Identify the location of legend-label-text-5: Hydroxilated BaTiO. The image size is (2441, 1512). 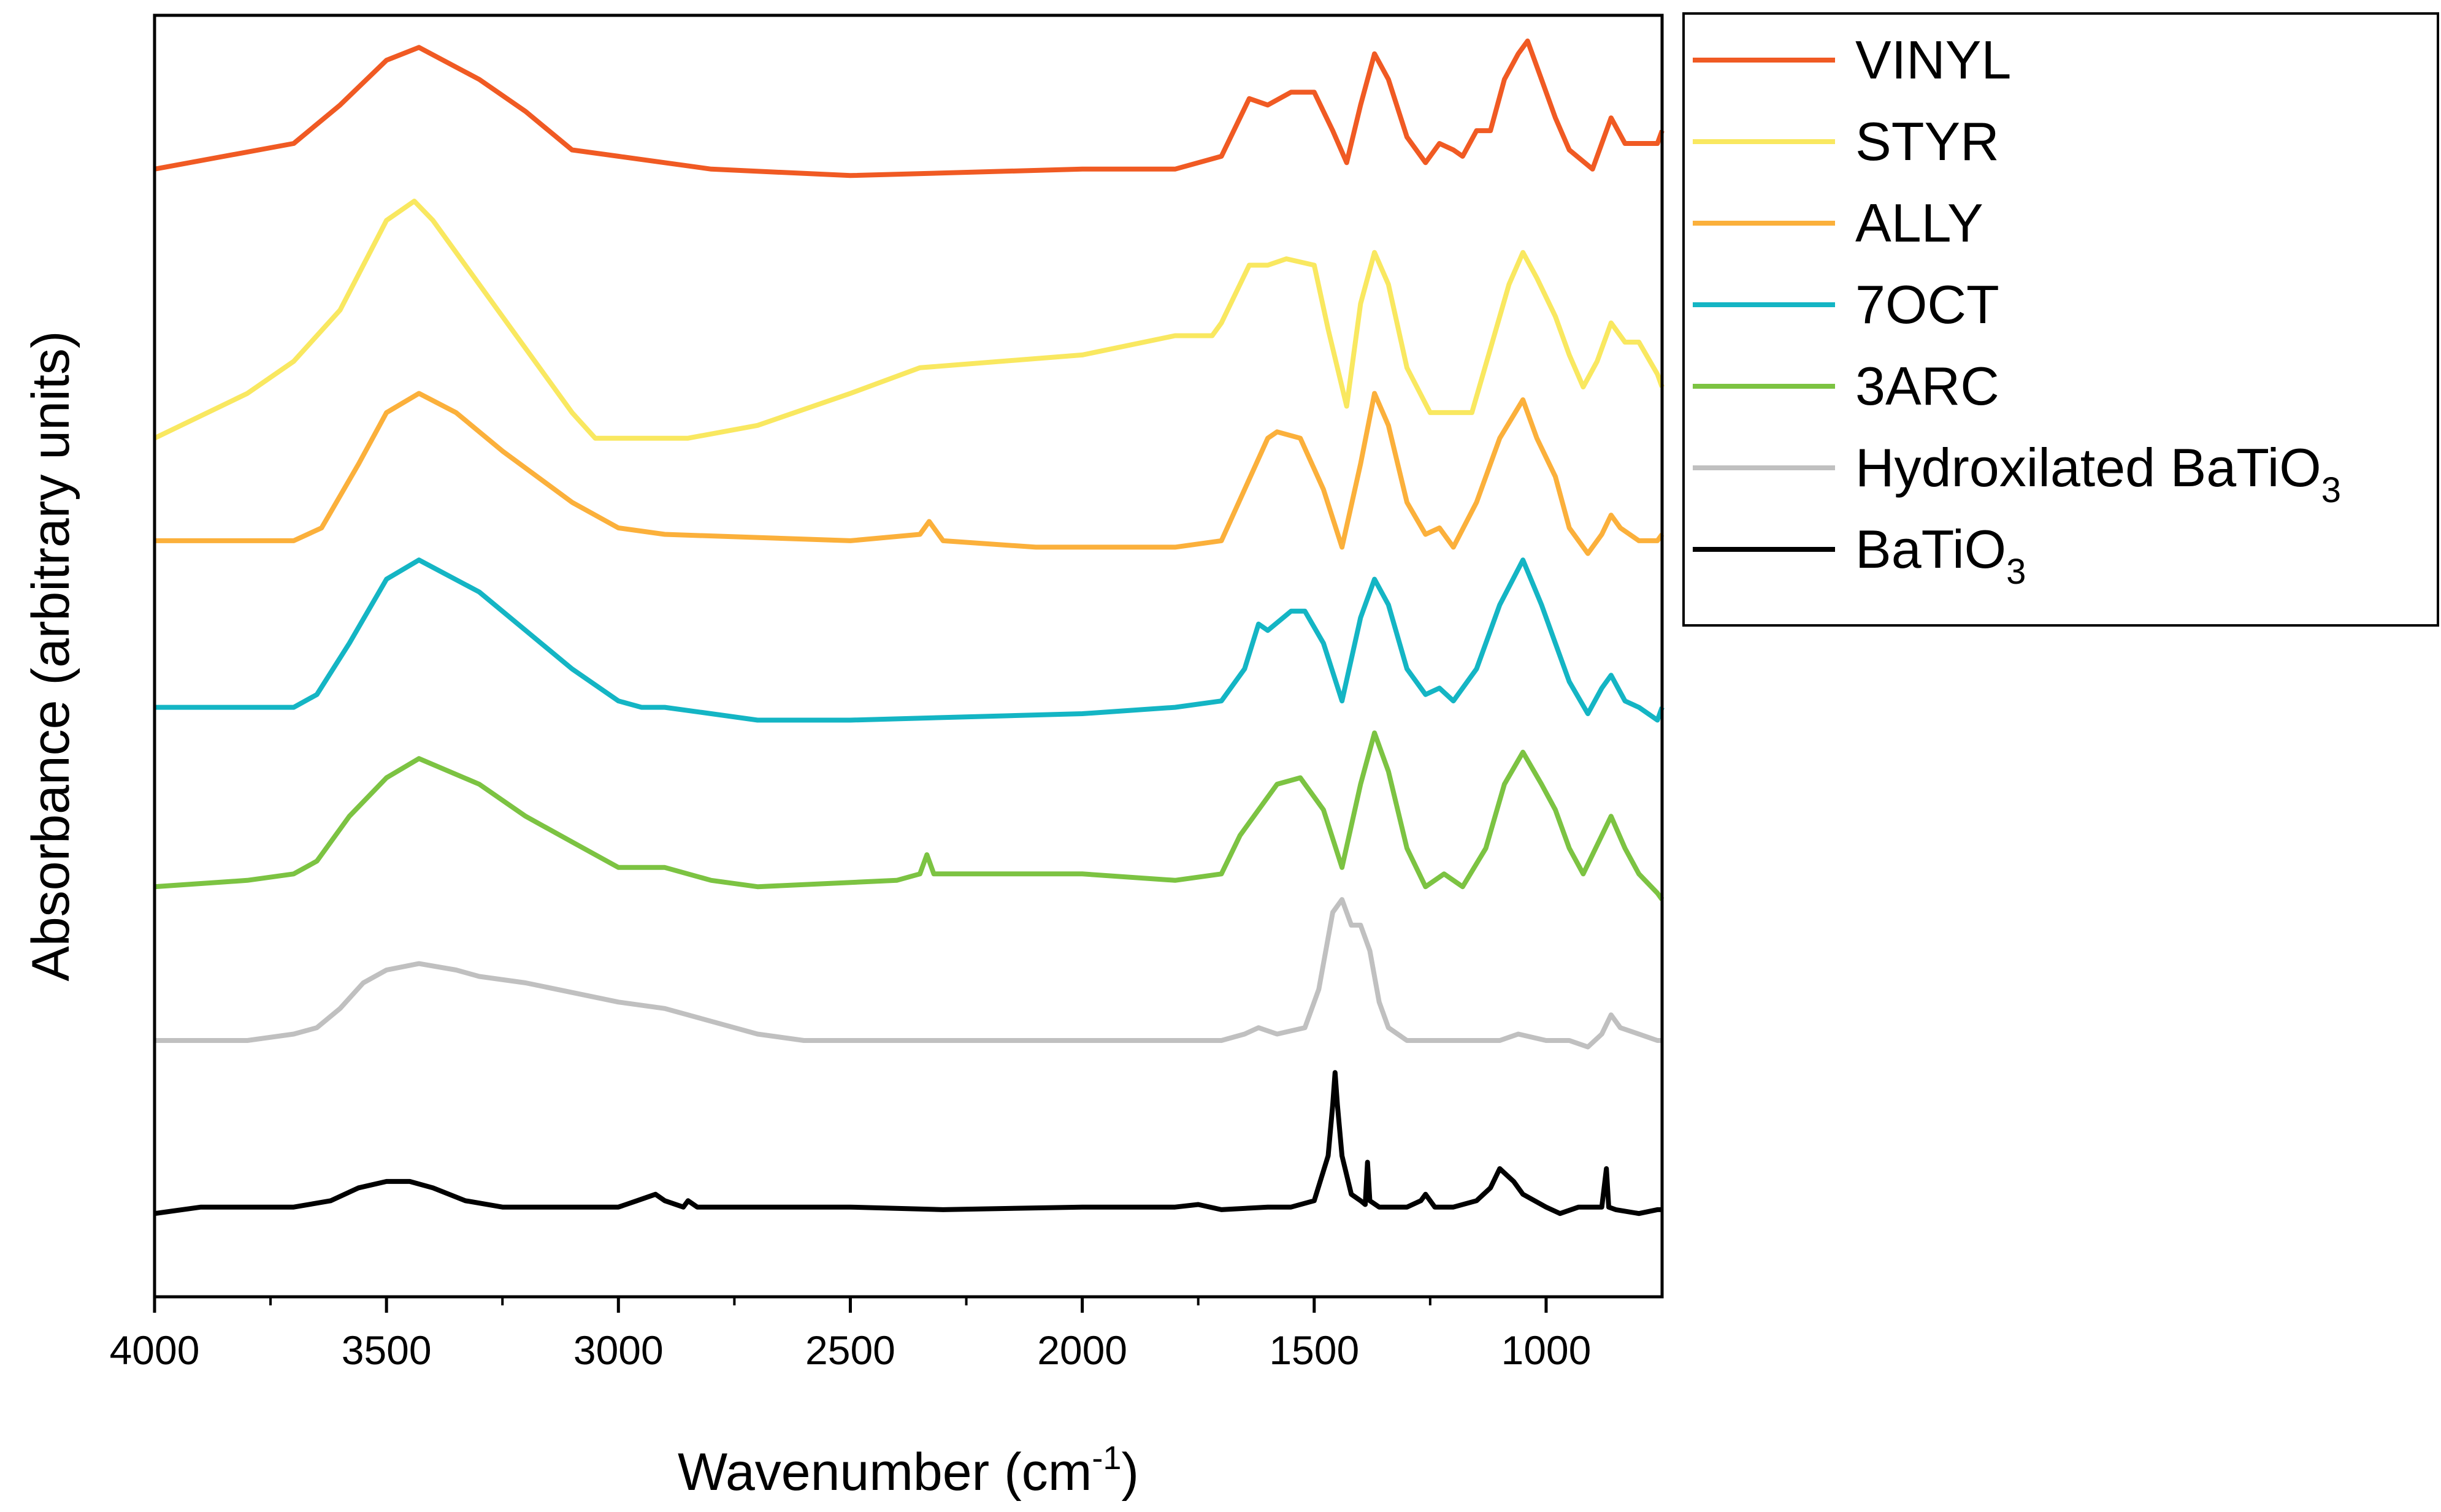
(2088, 467).